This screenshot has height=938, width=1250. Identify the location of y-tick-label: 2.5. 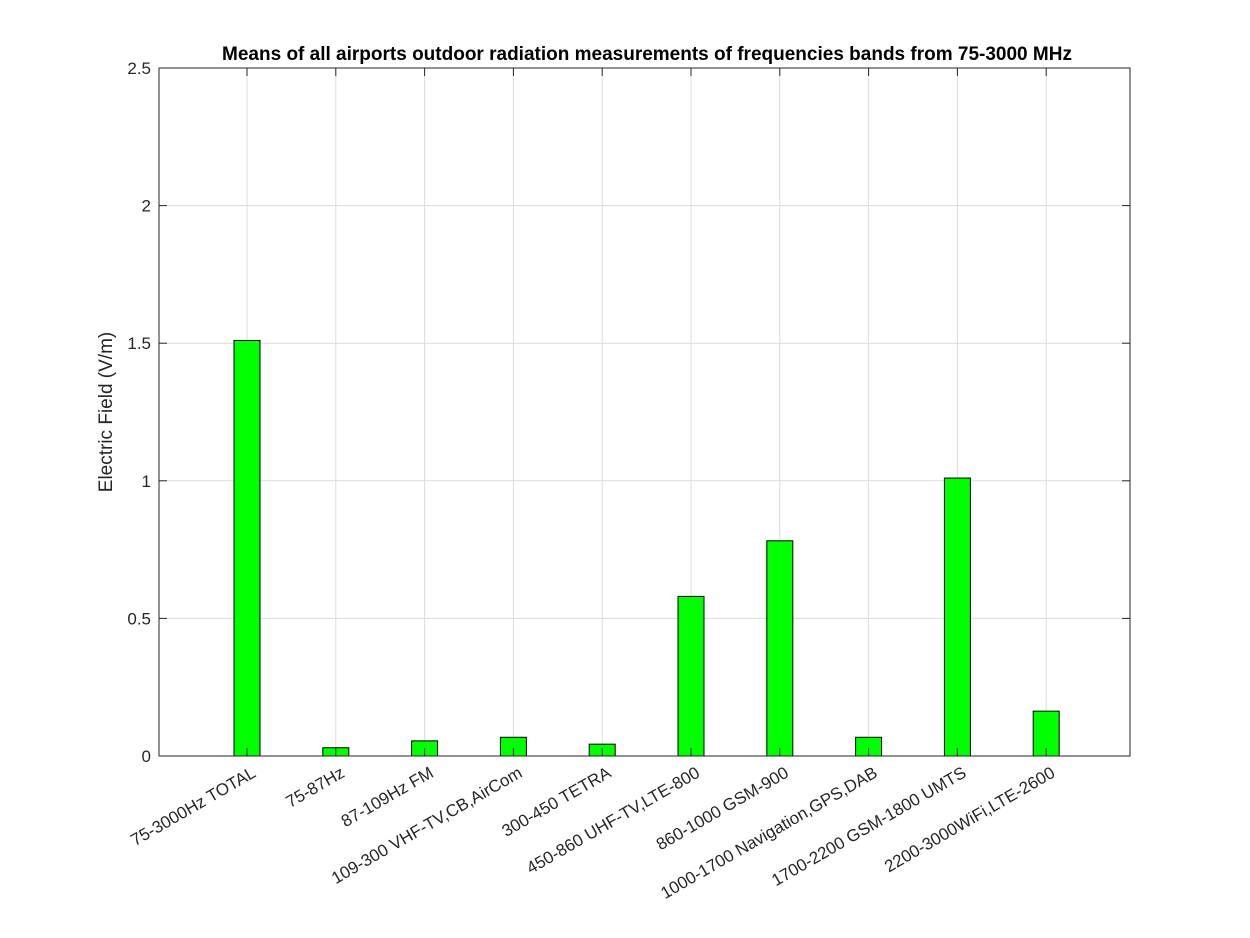
(139, 68).